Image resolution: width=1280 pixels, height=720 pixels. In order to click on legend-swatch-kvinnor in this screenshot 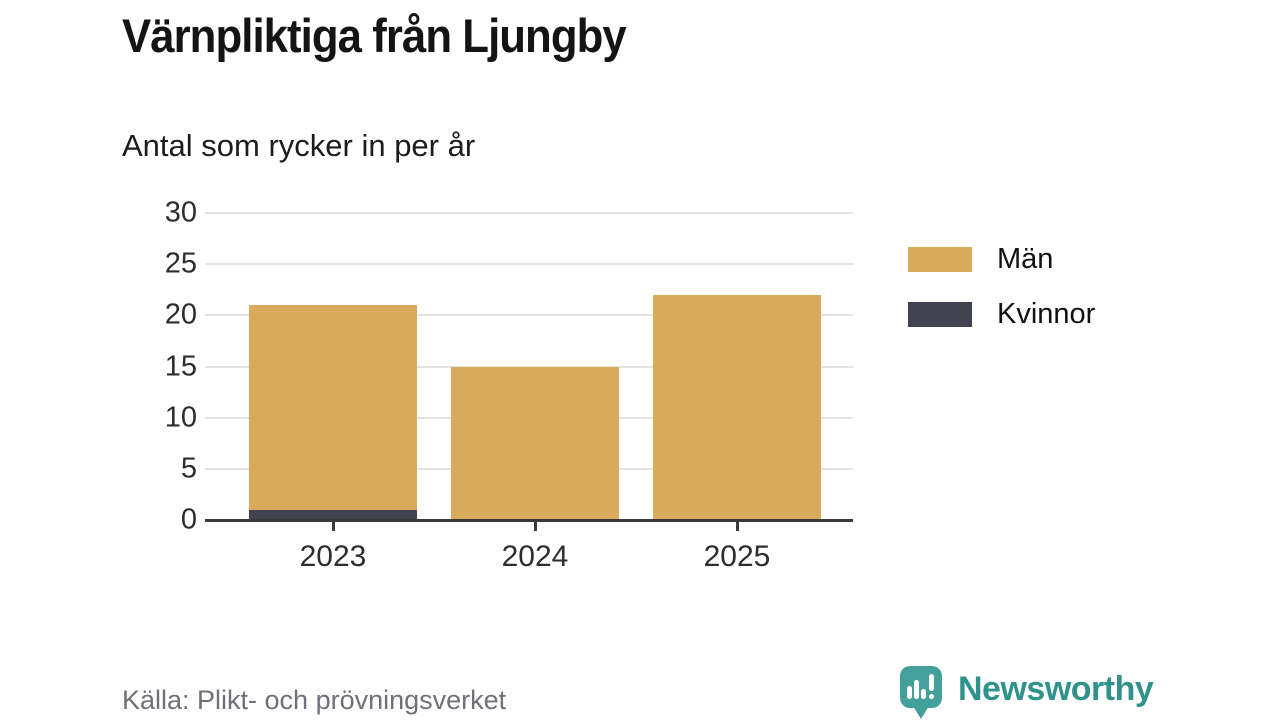, I will do `click(940, 314)`.